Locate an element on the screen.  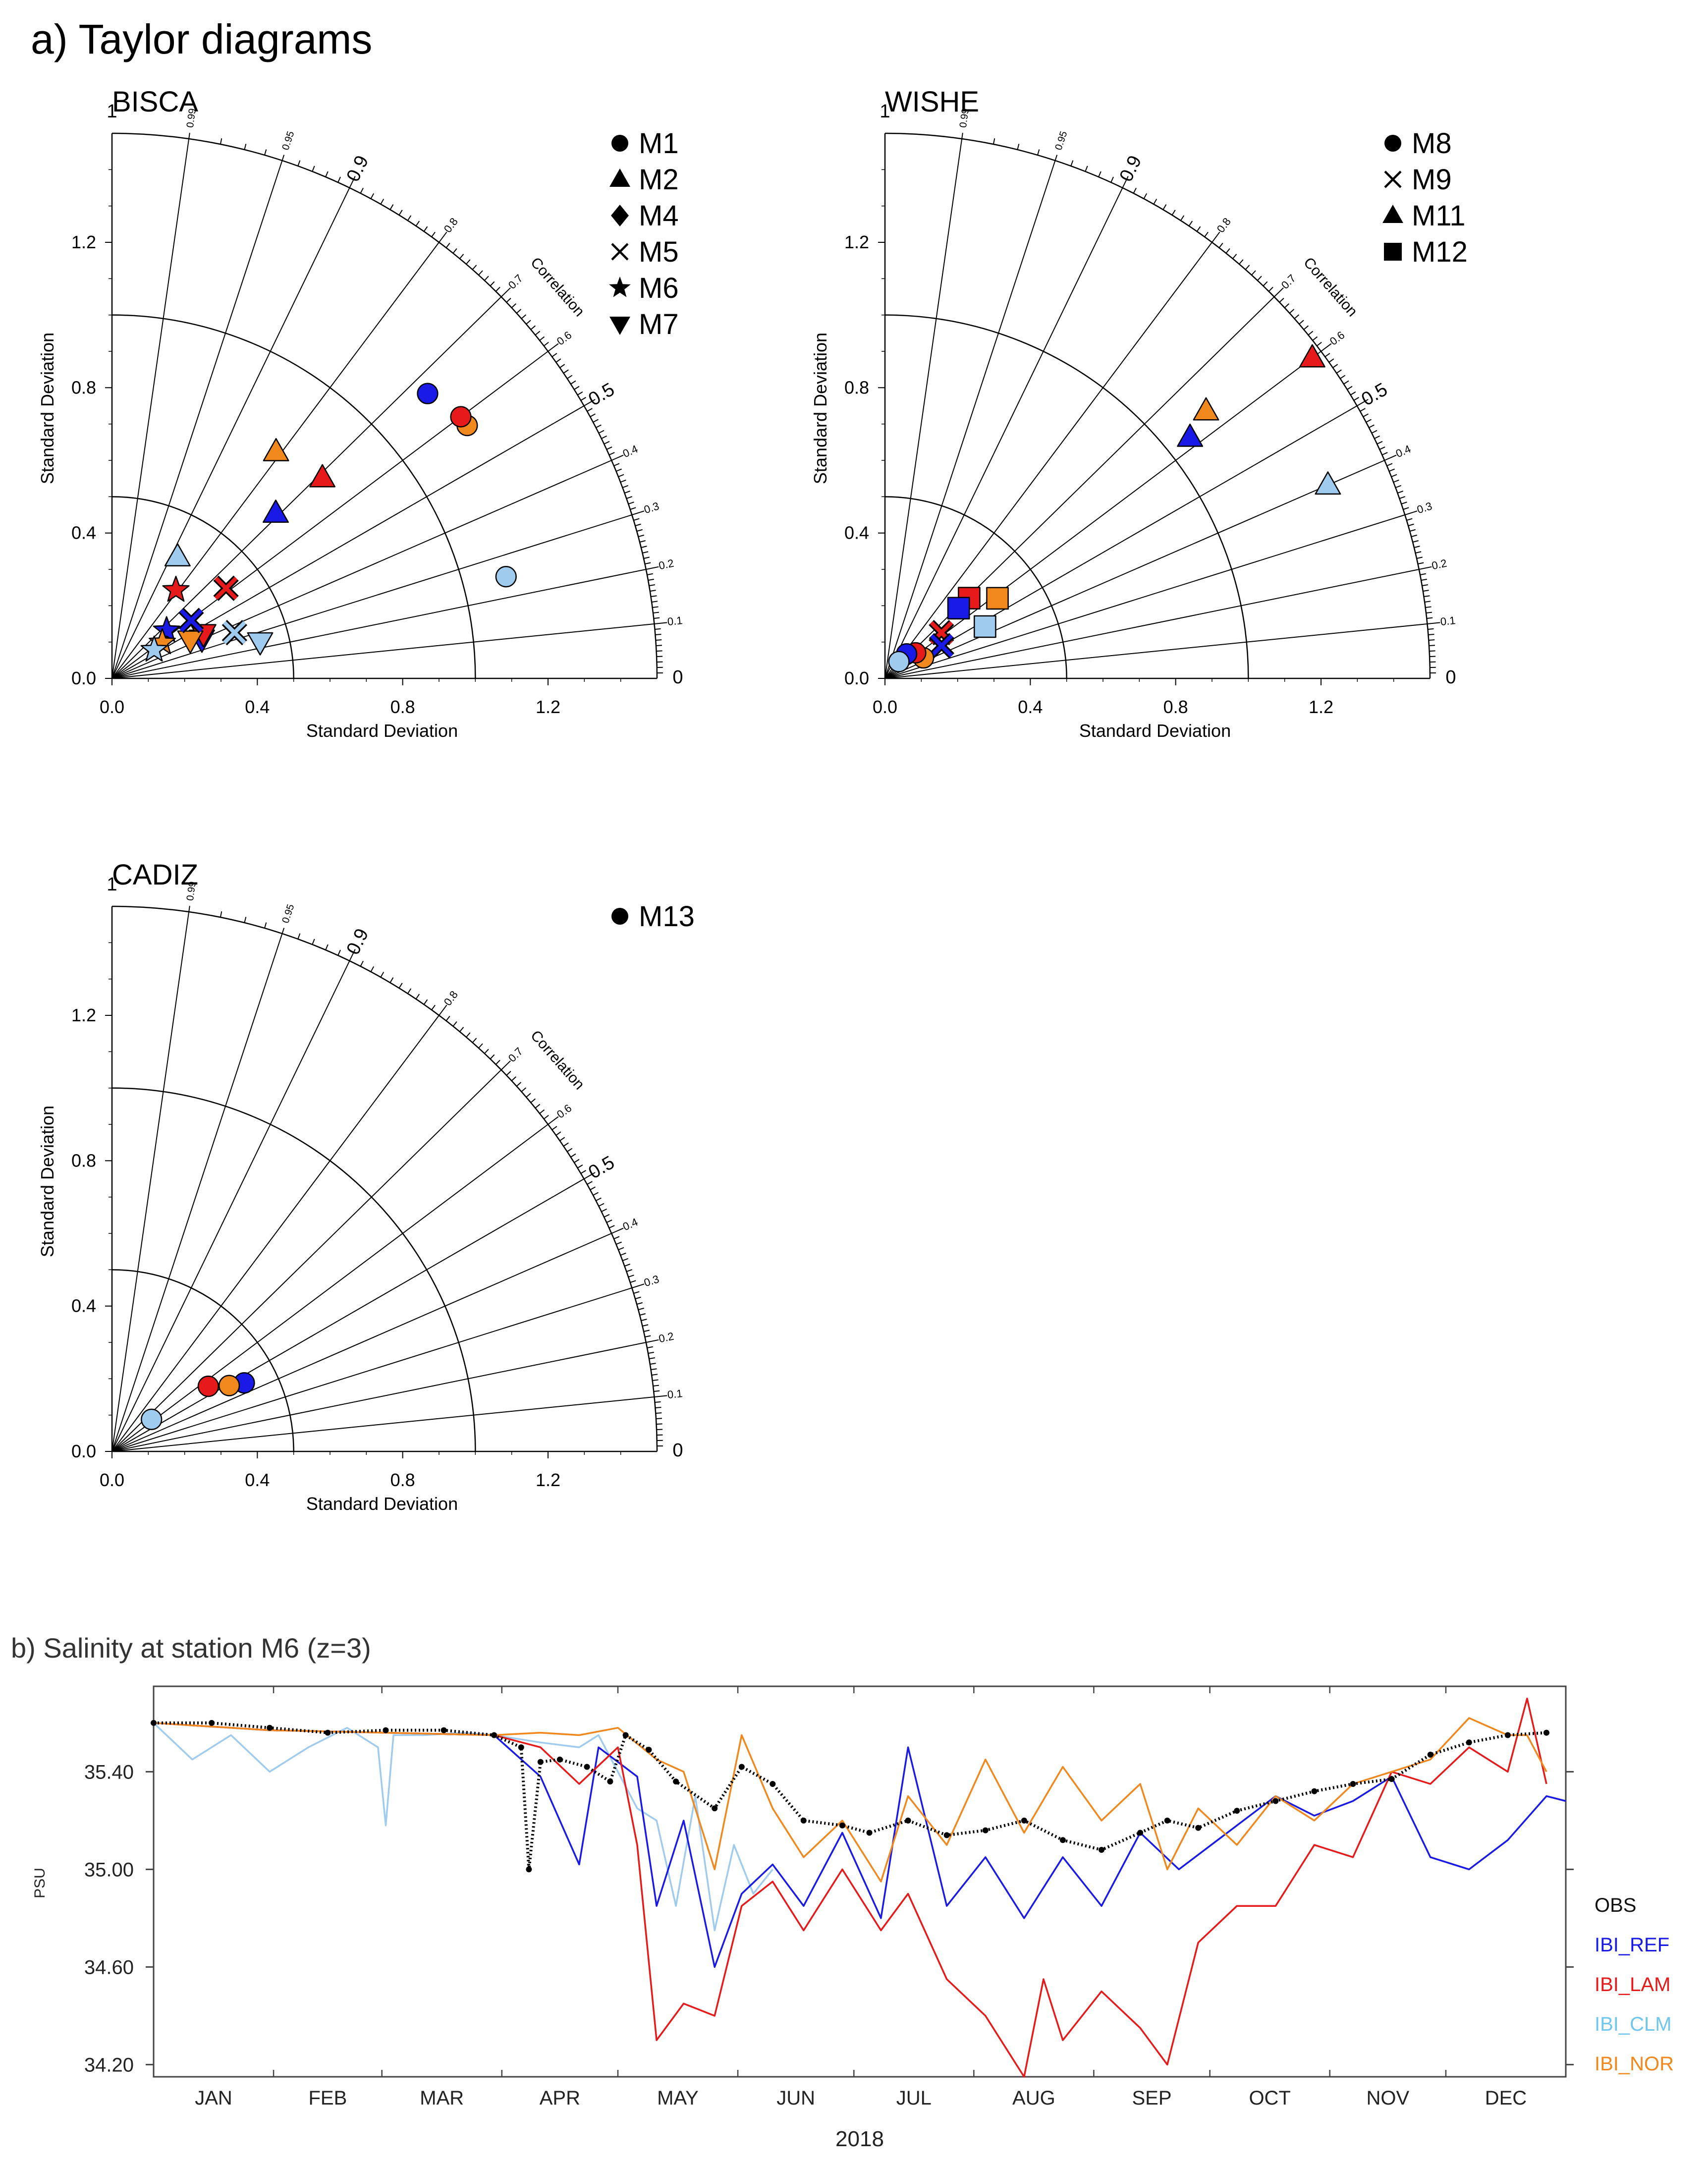
ts-month-label: SEP is located at coordinates (1151, 2098).